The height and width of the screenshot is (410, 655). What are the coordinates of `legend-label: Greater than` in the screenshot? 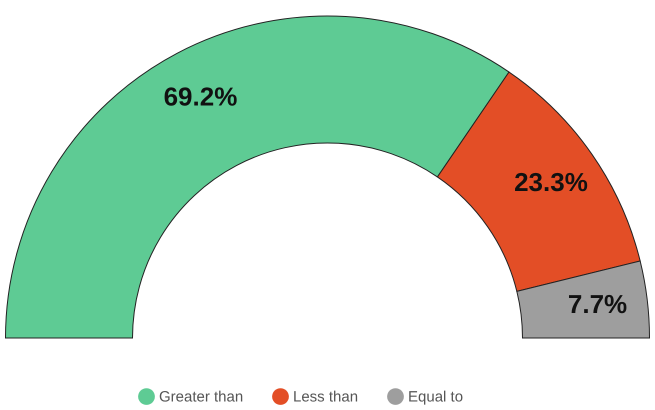 It's located at (201, 397).